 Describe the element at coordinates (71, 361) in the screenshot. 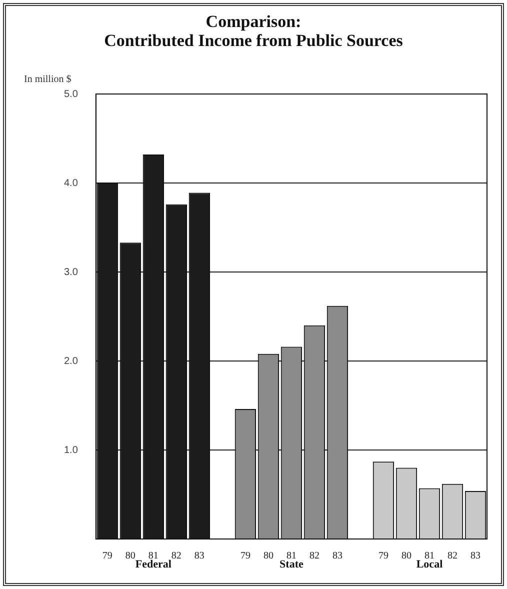

I see `y-tick-label: 2.0` at that location.